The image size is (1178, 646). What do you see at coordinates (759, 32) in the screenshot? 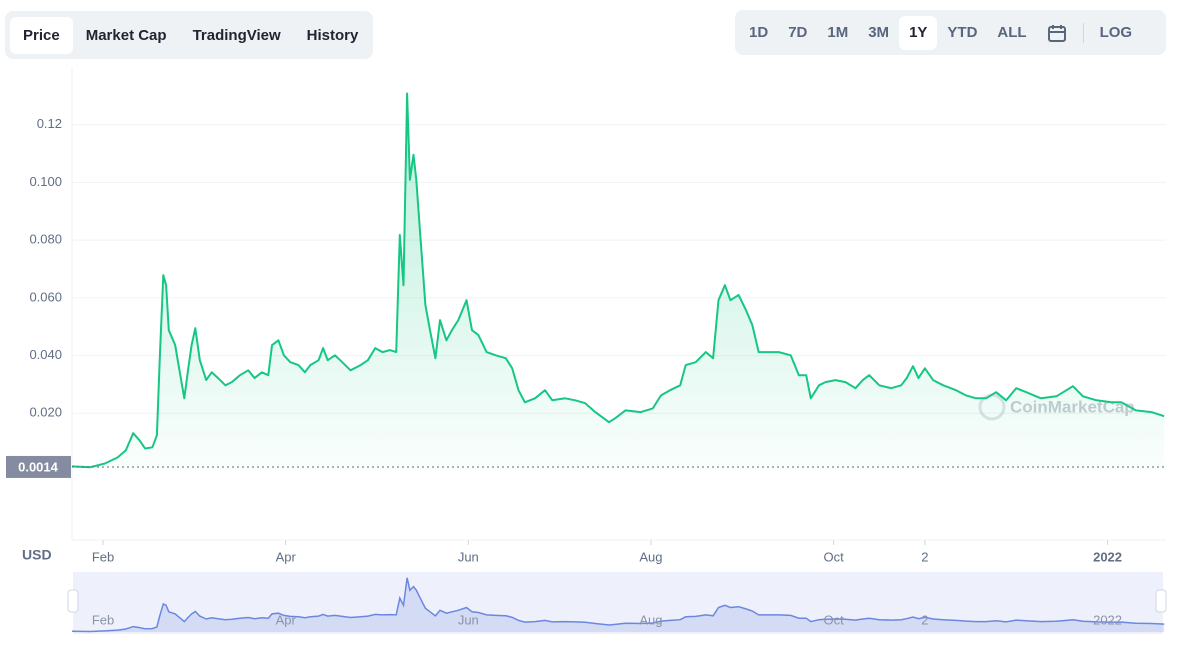
I see `range-button: 1D` at bounding box center [759, 32].